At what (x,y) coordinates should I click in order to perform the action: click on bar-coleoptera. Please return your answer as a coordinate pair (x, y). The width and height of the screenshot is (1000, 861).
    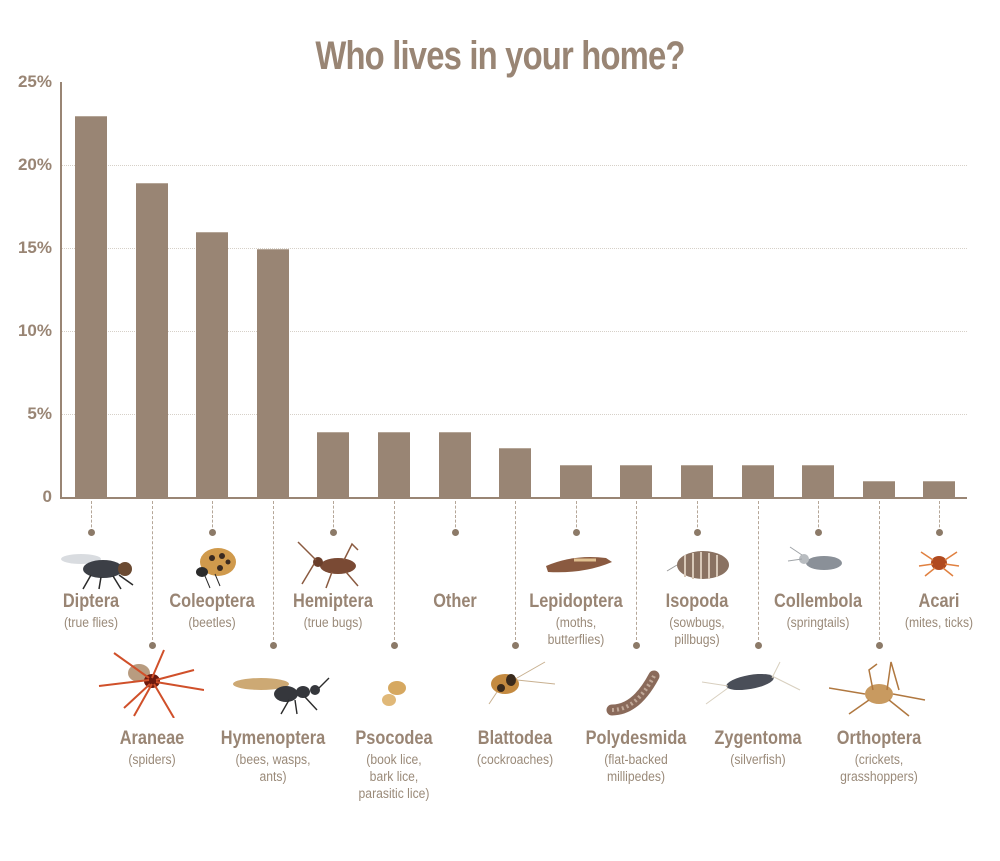
    Looking at the image, I should click on (212, 365).